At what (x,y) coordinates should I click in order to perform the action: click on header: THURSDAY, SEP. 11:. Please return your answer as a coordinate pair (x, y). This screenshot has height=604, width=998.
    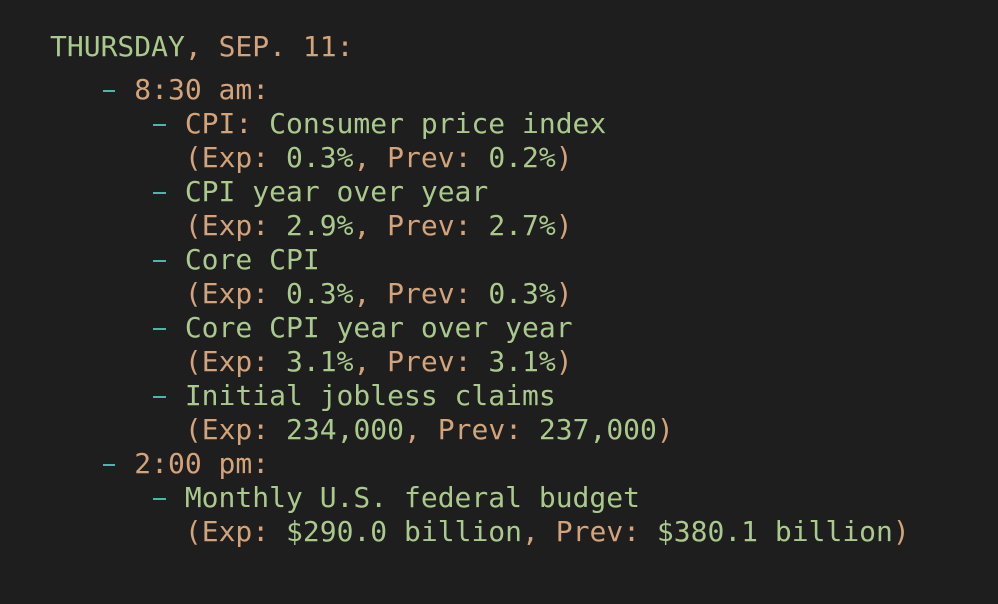
    Looking at the image, I should click on (524, 47).